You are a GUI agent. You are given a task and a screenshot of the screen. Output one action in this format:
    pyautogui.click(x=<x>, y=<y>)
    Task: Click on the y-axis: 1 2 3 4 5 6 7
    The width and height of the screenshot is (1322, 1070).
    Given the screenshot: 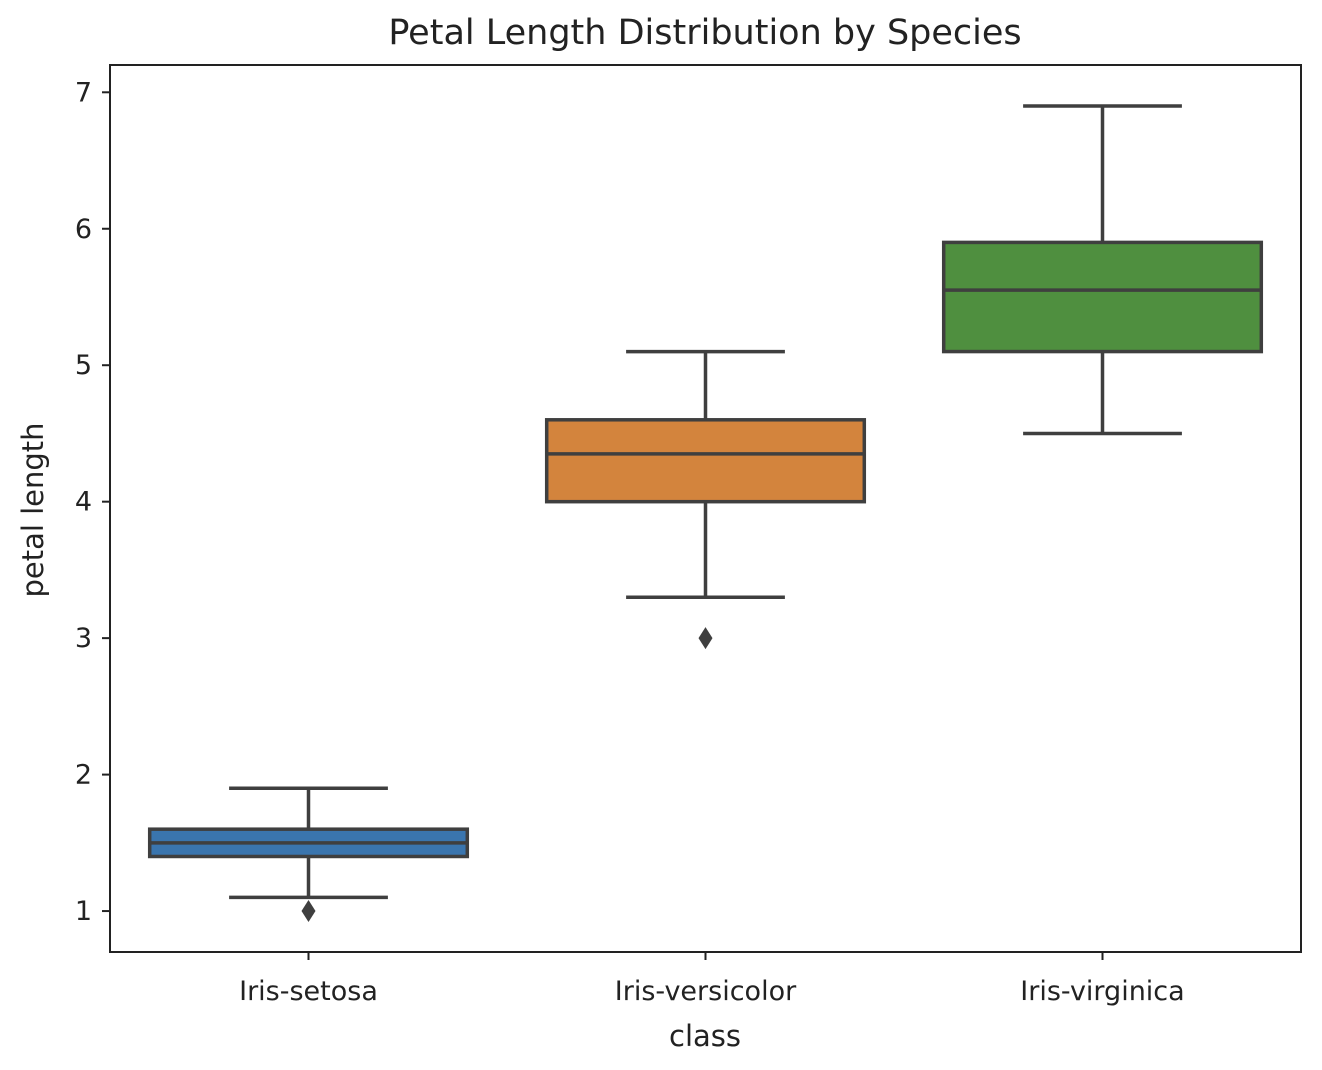 What is the action you would take?
    pyautogui.click(x=92, y=502)
    